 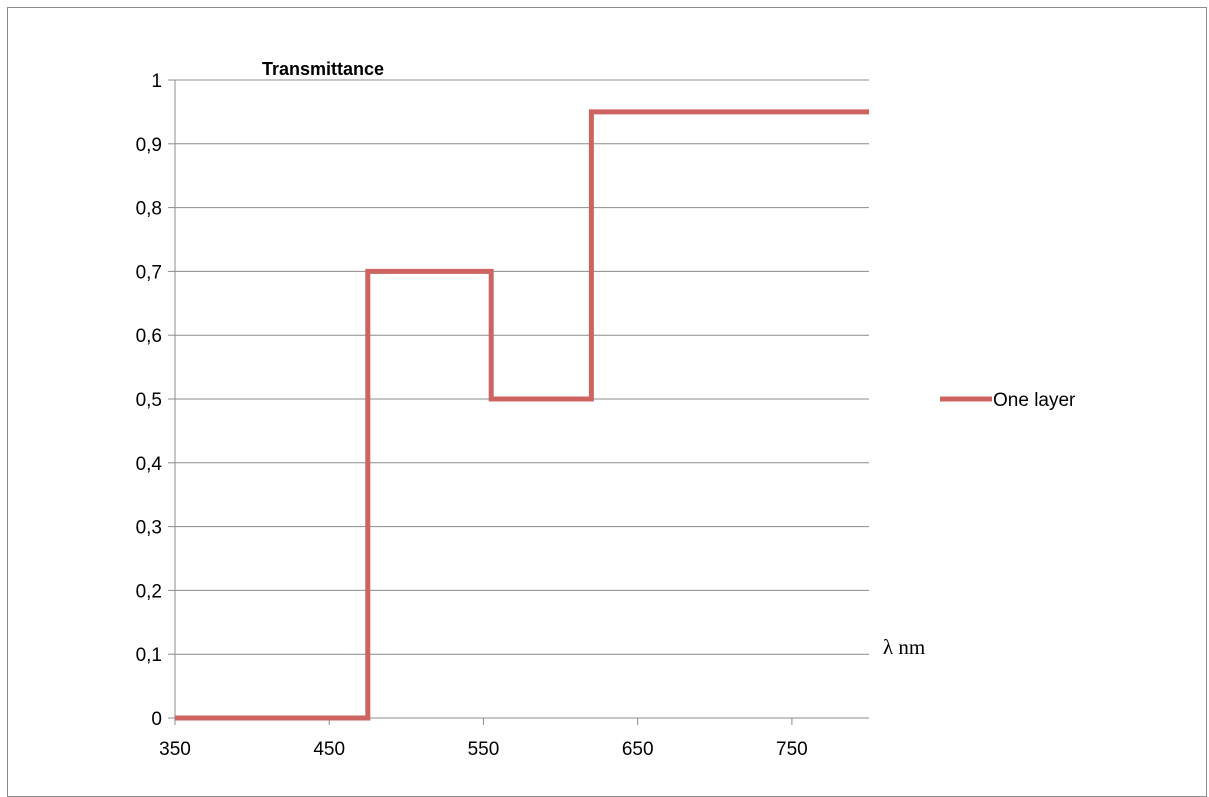 I want to click on y-tick-labels: 0 0,1 0,2 0,3 0,4 0,5 0,6 0,7 0,8 0,9 1, so click(x=149, y=400).